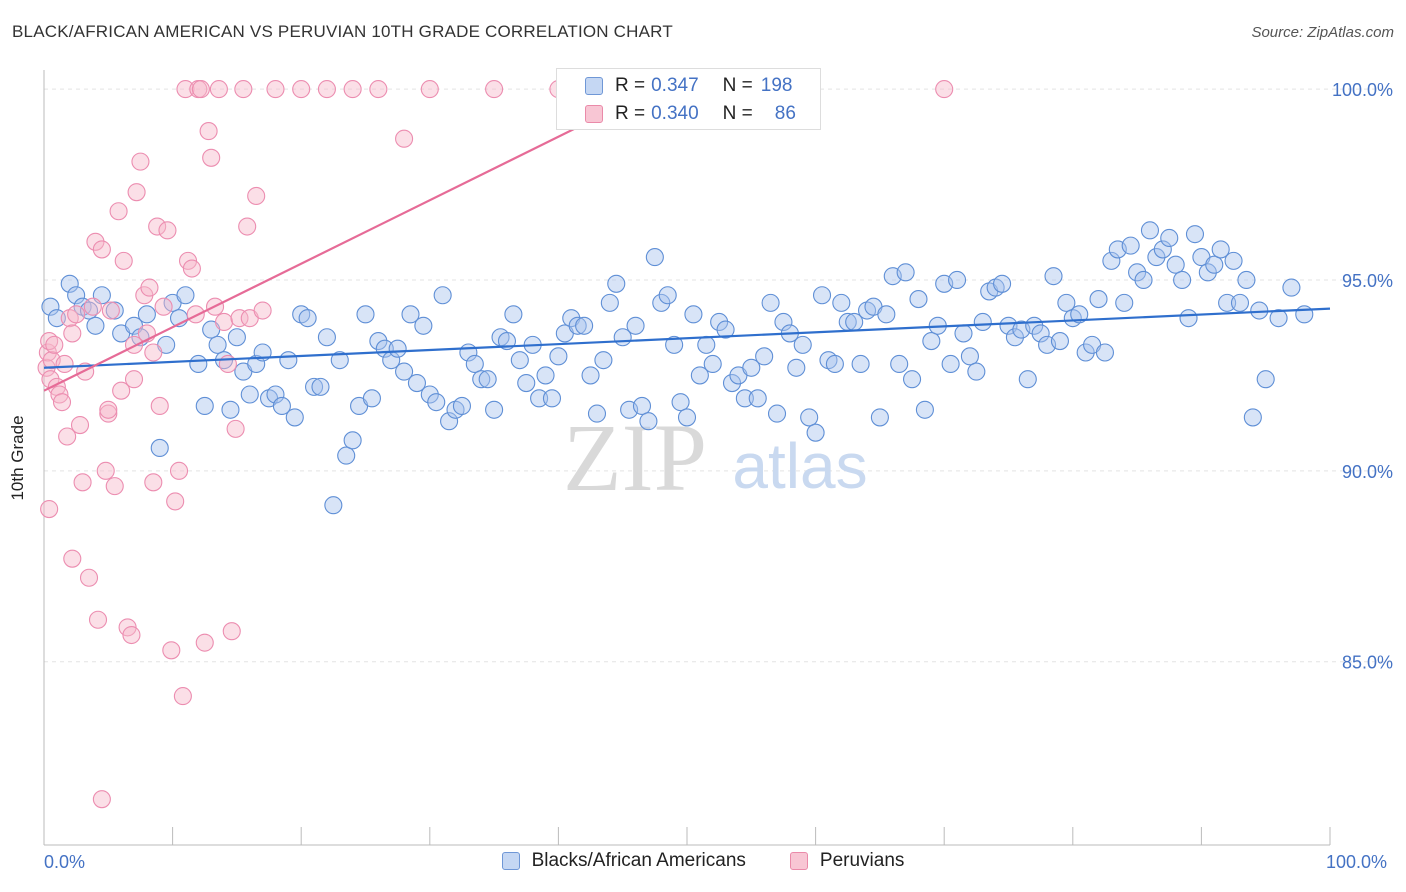 Image resolution: width=1406 pixels, height=892 pixels. I want to click on stats-legend: R = 0.347 N = 198 R = 0.340 N = 86, so click(688, 99).